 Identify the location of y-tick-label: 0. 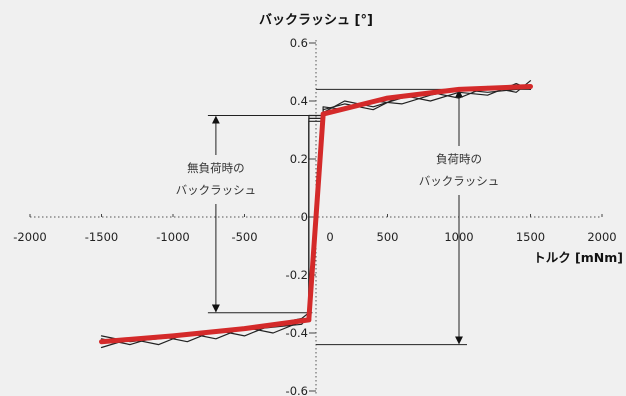
(304, 217).